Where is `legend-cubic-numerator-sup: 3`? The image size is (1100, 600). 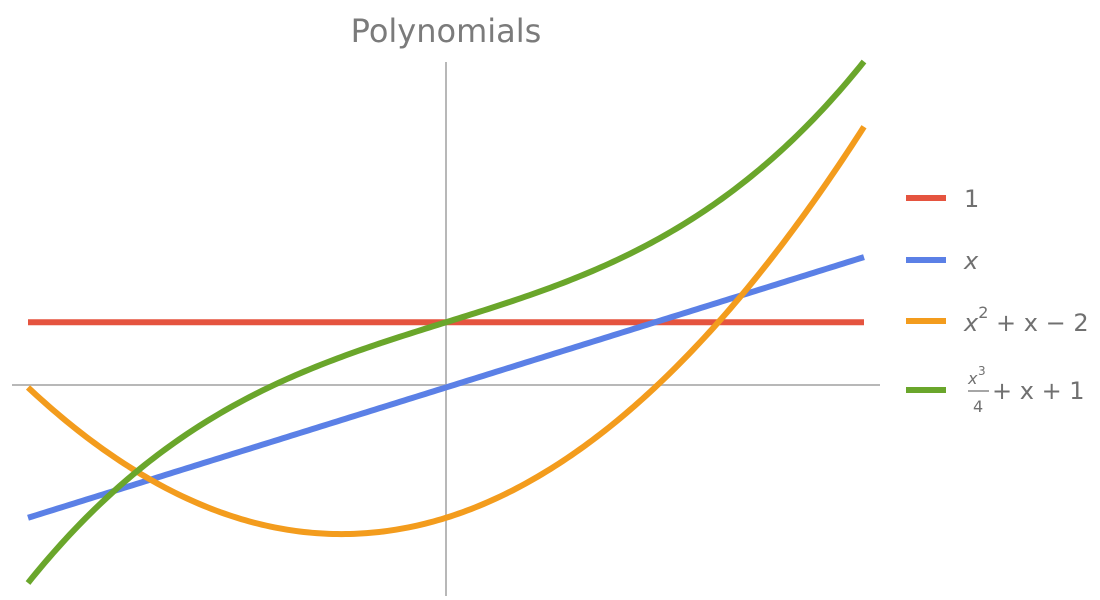 legend-cubic-numerator-sup: 3 is located at coordinates (982, 371).